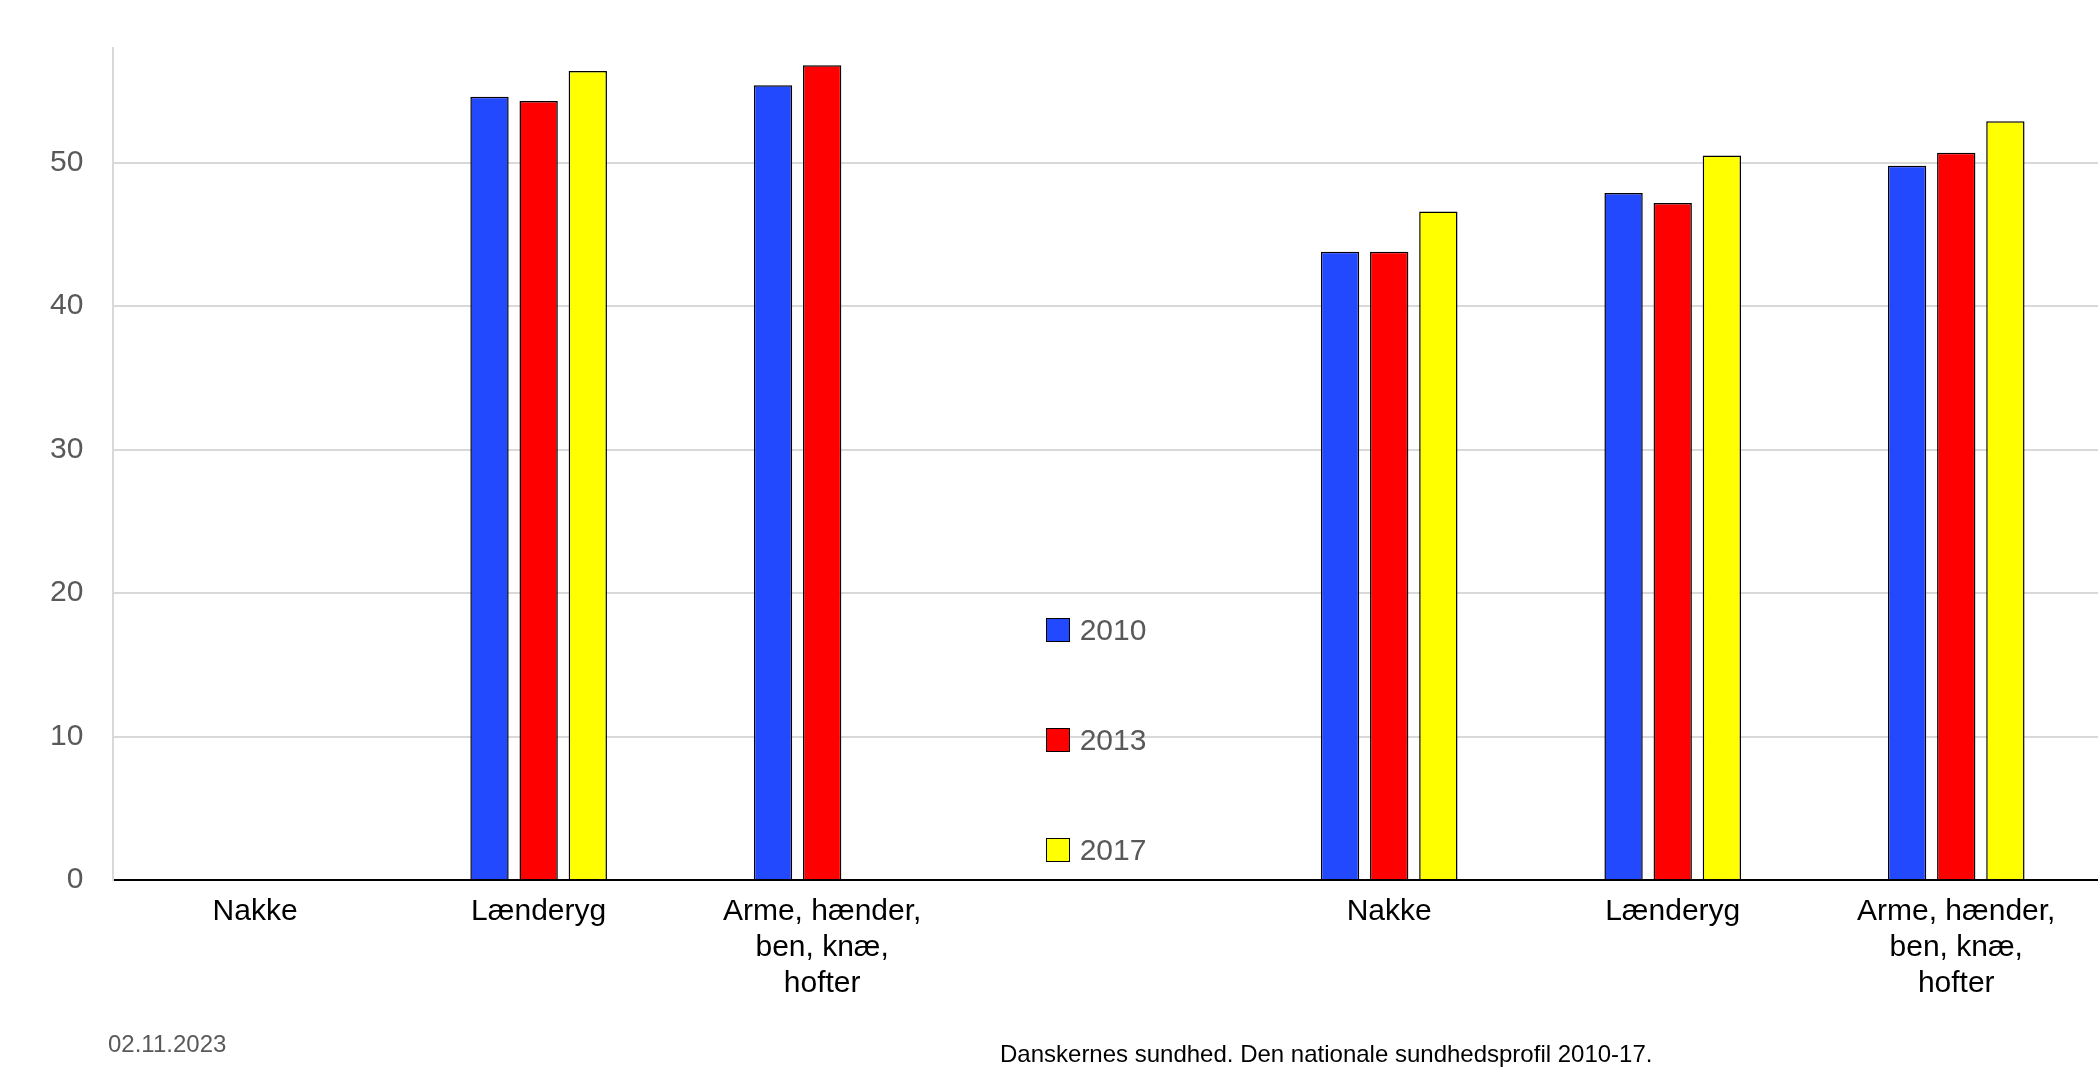 The height and width of the screenshot is (1074, 2098). Describe the element at coordinates (66, 447) in the screenshot. I see `y-tick-label: 30` at that location.